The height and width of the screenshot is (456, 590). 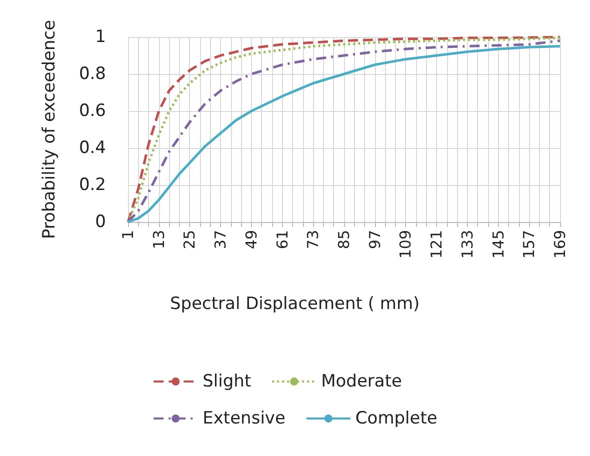 What do you see at coordinates (251, 240) in the screenshot?
I see `x-tick-label: 49` at bounding box center [251, 240].